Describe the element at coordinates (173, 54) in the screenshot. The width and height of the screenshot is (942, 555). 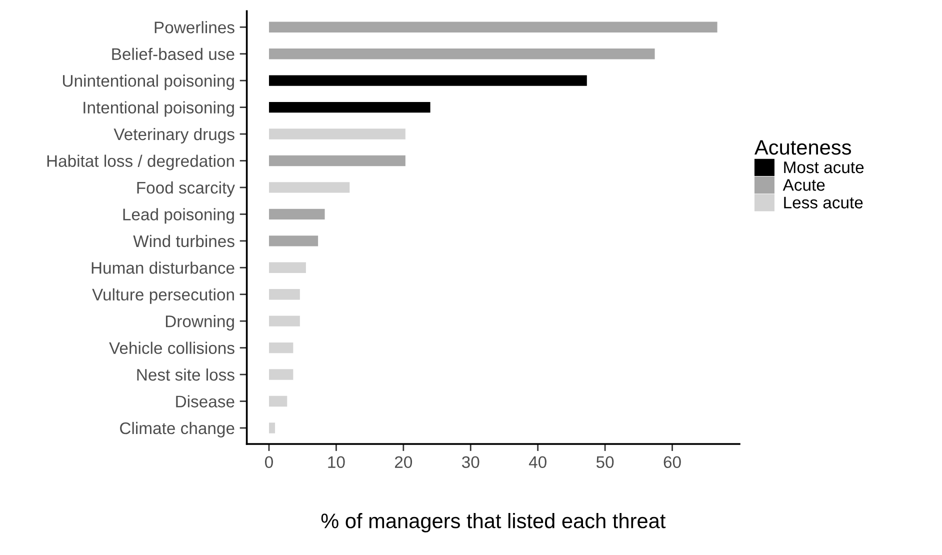
I see `y-tick-label: Belief-based use` at that location.